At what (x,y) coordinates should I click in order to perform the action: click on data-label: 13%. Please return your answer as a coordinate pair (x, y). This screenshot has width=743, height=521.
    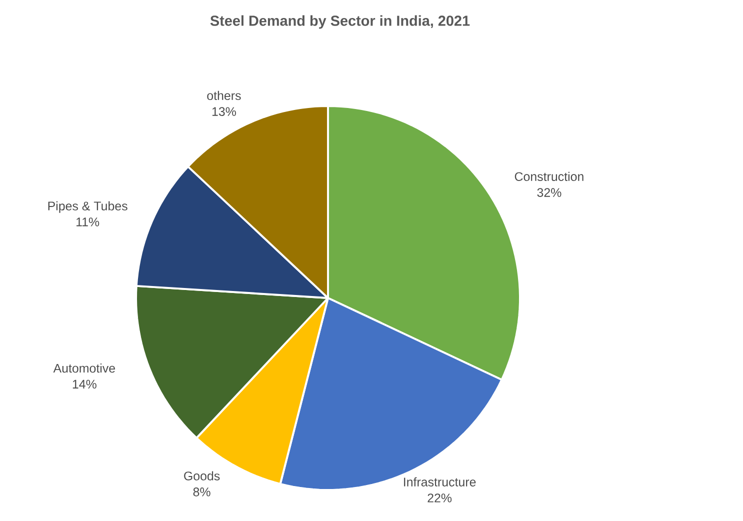
    Looking at the image, I should click on (224, 111).